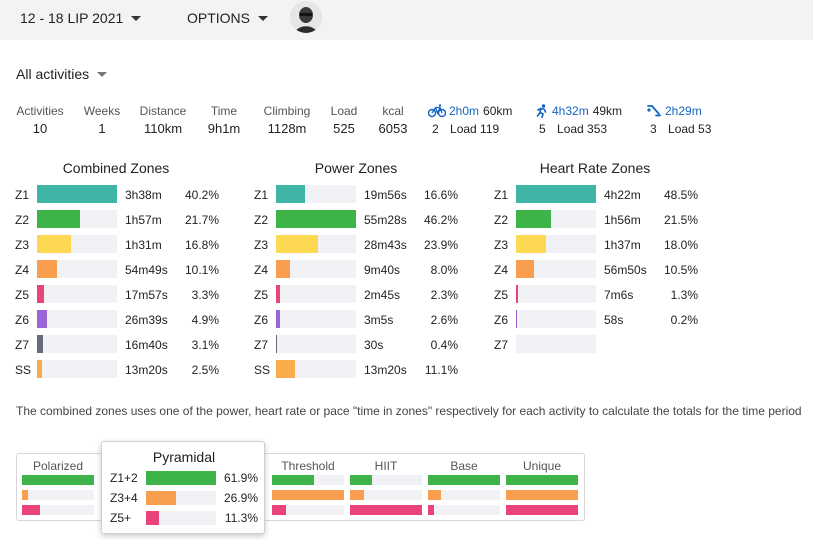 Image resolution: width=813 pixels, height=540 pixels. Describe the element at coordinates (680, 220) in the screenshot. I see `zone-percent: 21.5%` at that location.